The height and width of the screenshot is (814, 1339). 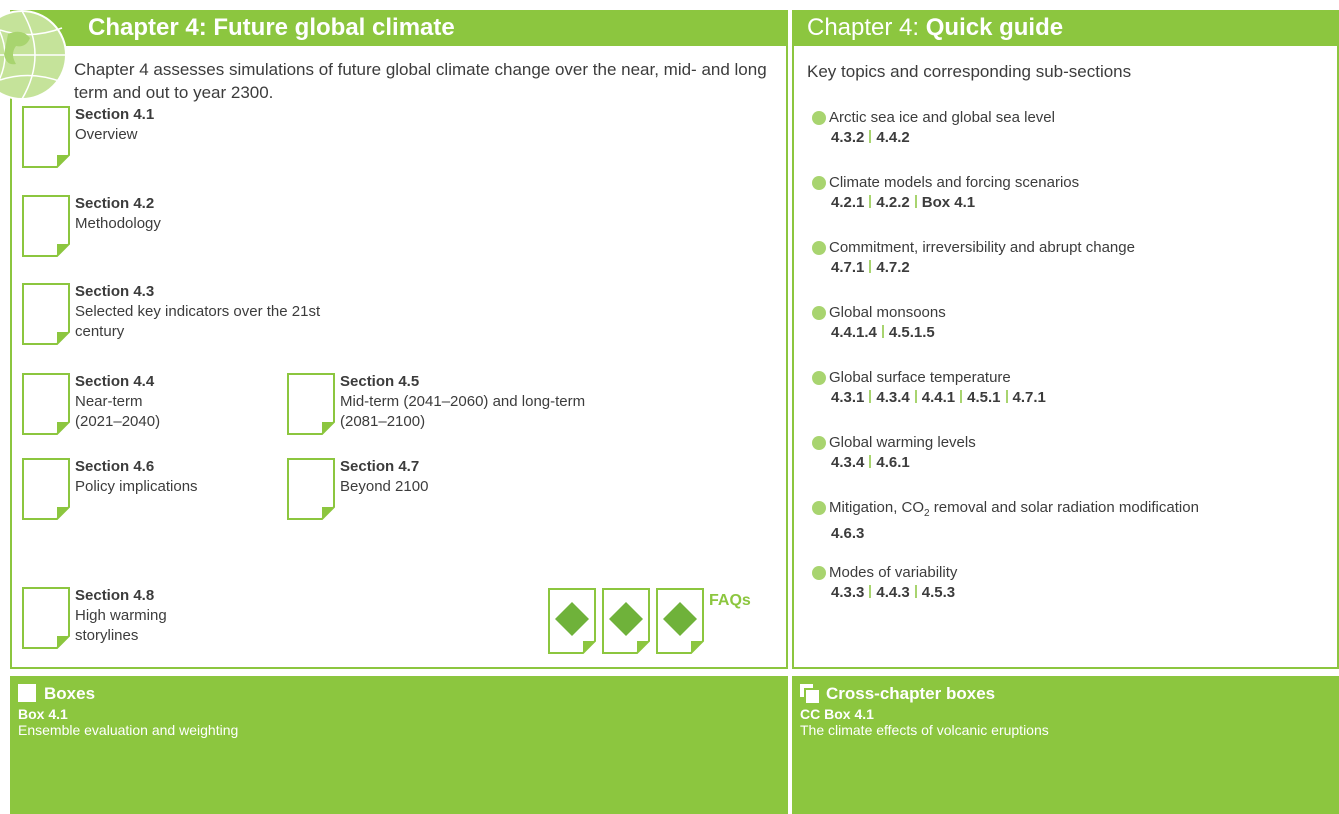 What do you see at coordinates (837, 714) in the screenshot?
I see `cc-box-label: CC Box 4.1` at bounding box center [837, 714].